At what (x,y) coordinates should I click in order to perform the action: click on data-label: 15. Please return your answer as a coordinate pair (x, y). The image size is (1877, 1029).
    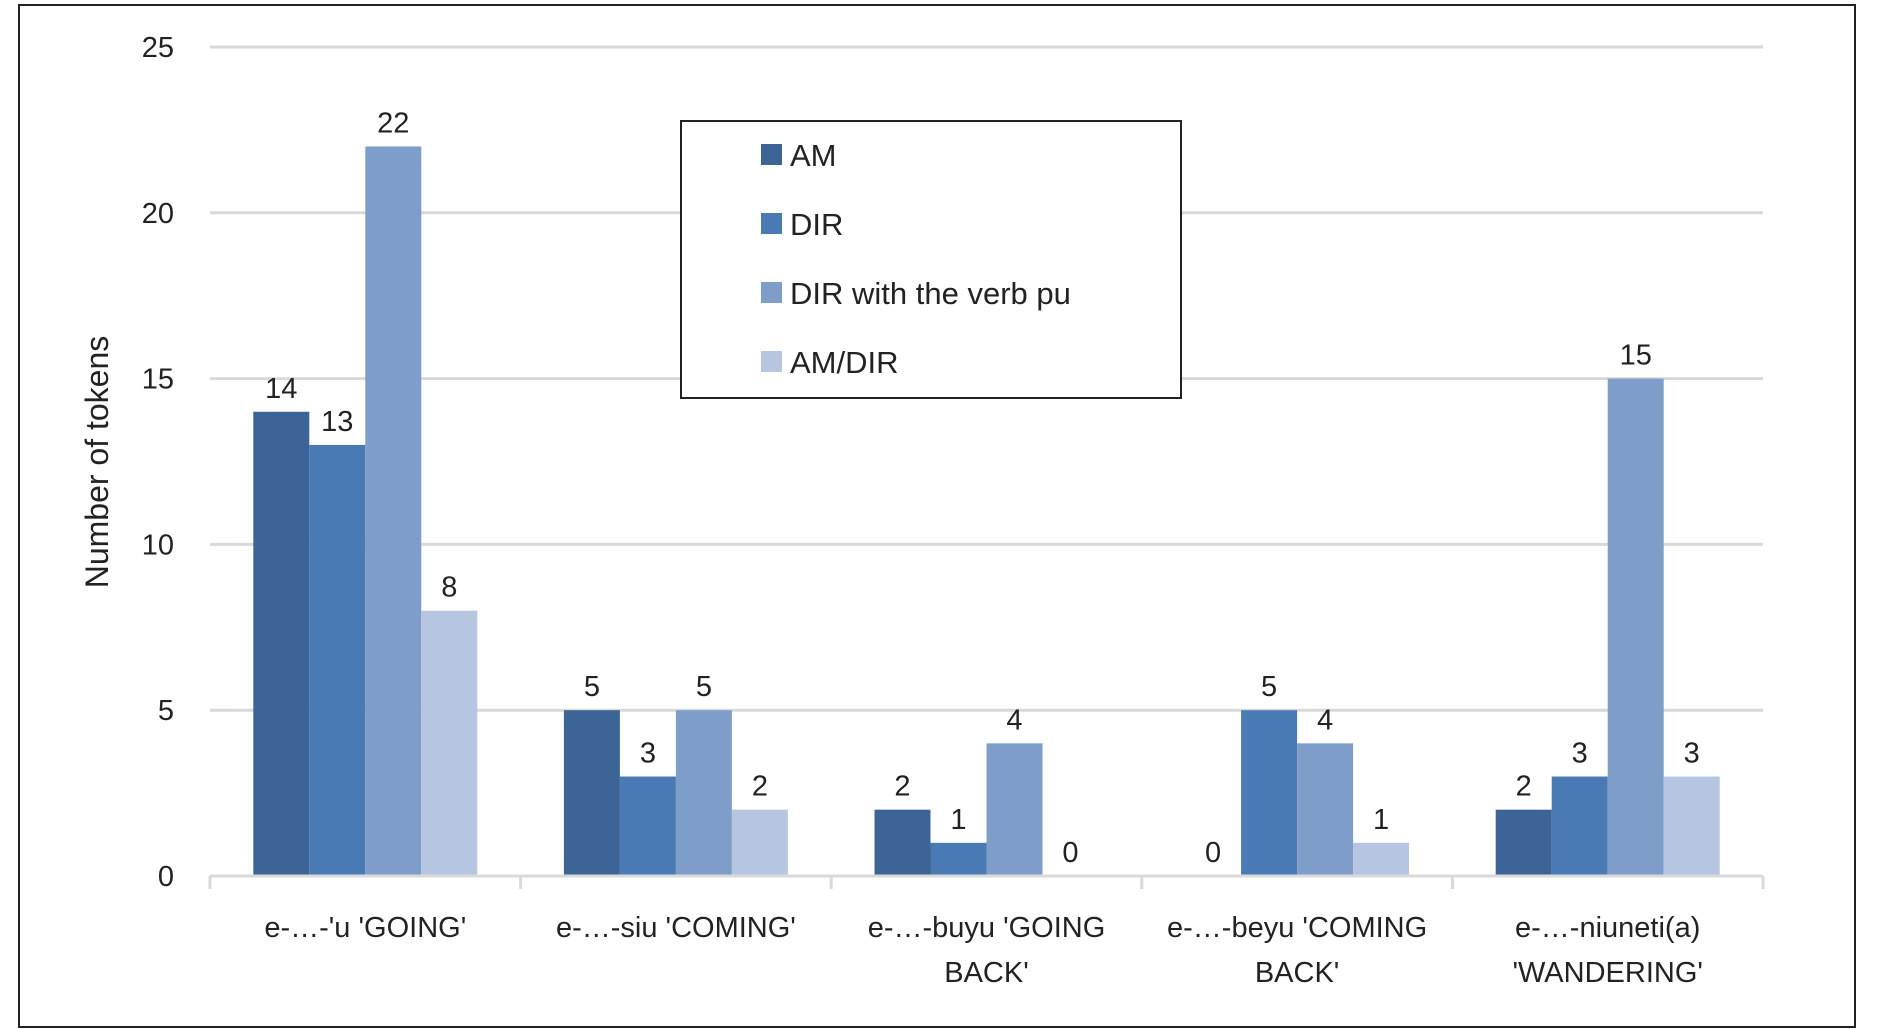
    Looking at the image, I should click on (1636, 356).